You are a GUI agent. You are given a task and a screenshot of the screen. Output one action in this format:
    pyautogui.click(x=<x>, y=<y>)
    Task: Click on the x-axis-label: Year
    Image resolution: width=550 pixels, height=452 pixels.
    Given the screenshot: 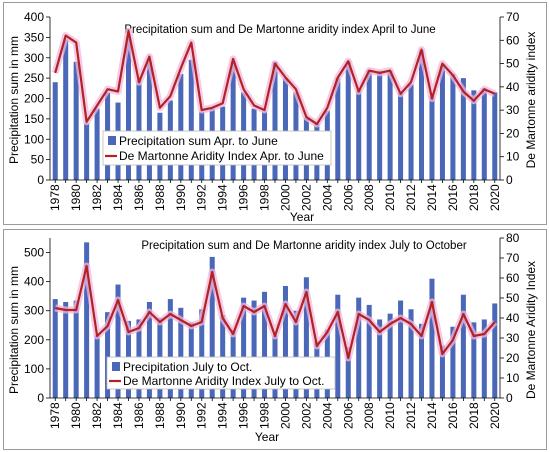 What is the action you would take?
    pyautogui.click(x=267, y=437)
    